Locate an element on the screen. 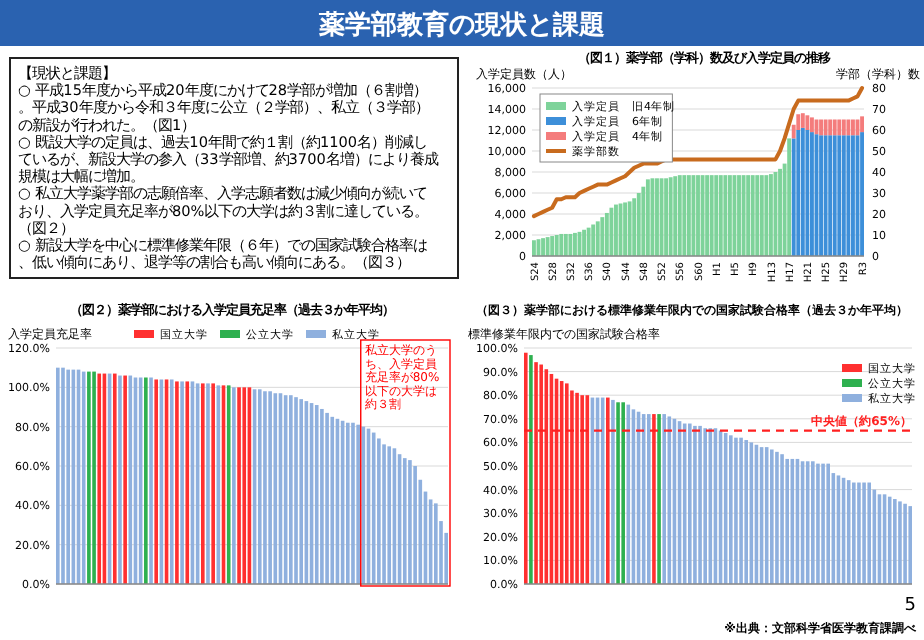 This screenshot has width=924, height=640. text: 5 is located at coordinates (910, 606).